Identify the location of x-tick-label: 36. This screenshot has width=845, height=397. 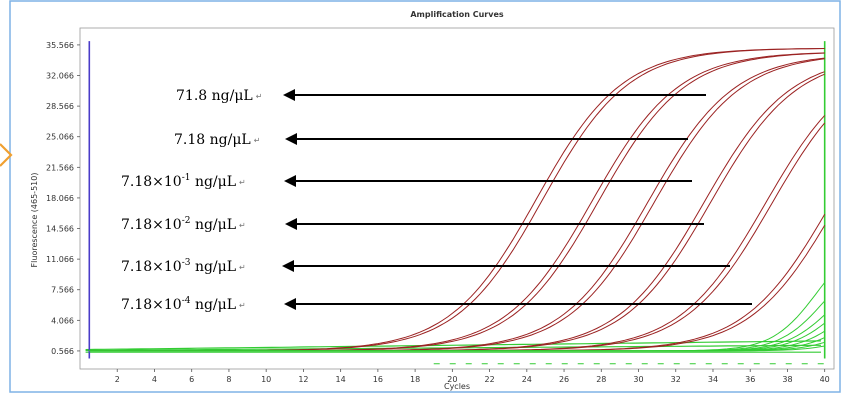
(750, 379).